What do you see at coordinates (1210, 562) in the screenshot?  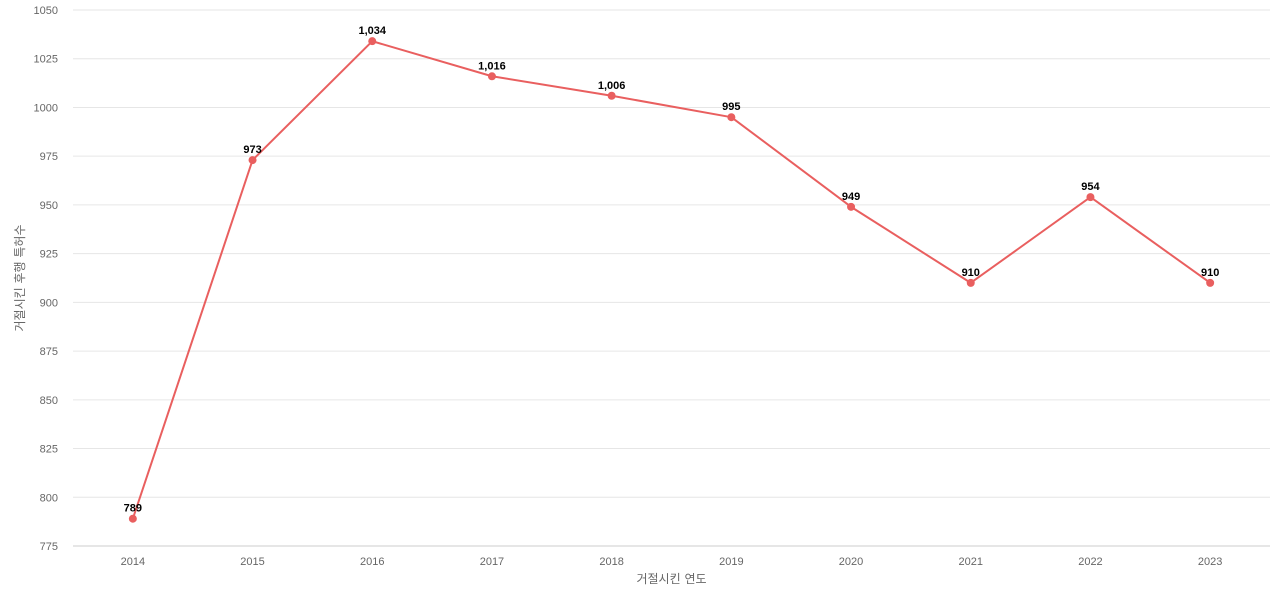 I see `x-tick-label: 2023` at bounding box center [1210, 562].